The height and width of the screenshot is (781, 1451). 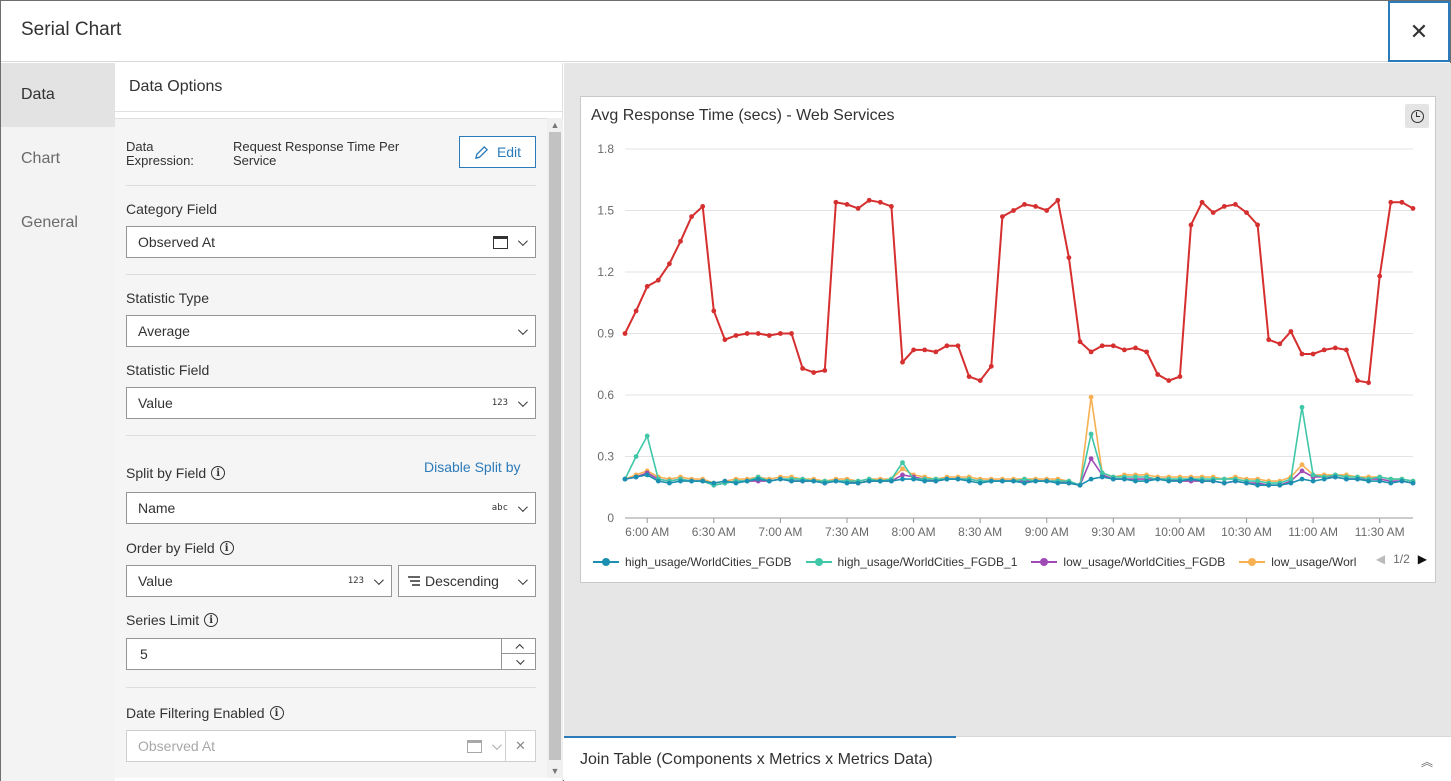 I want to click on calendar-icon, so click(x=474, y=746).